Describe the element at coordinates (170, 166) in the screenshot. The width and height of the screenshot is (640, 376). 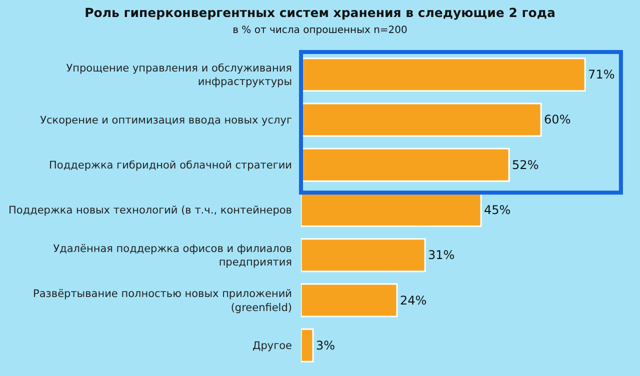
I see `y-tick-label: Поддержка гибридной облачной стратегии` at that location.